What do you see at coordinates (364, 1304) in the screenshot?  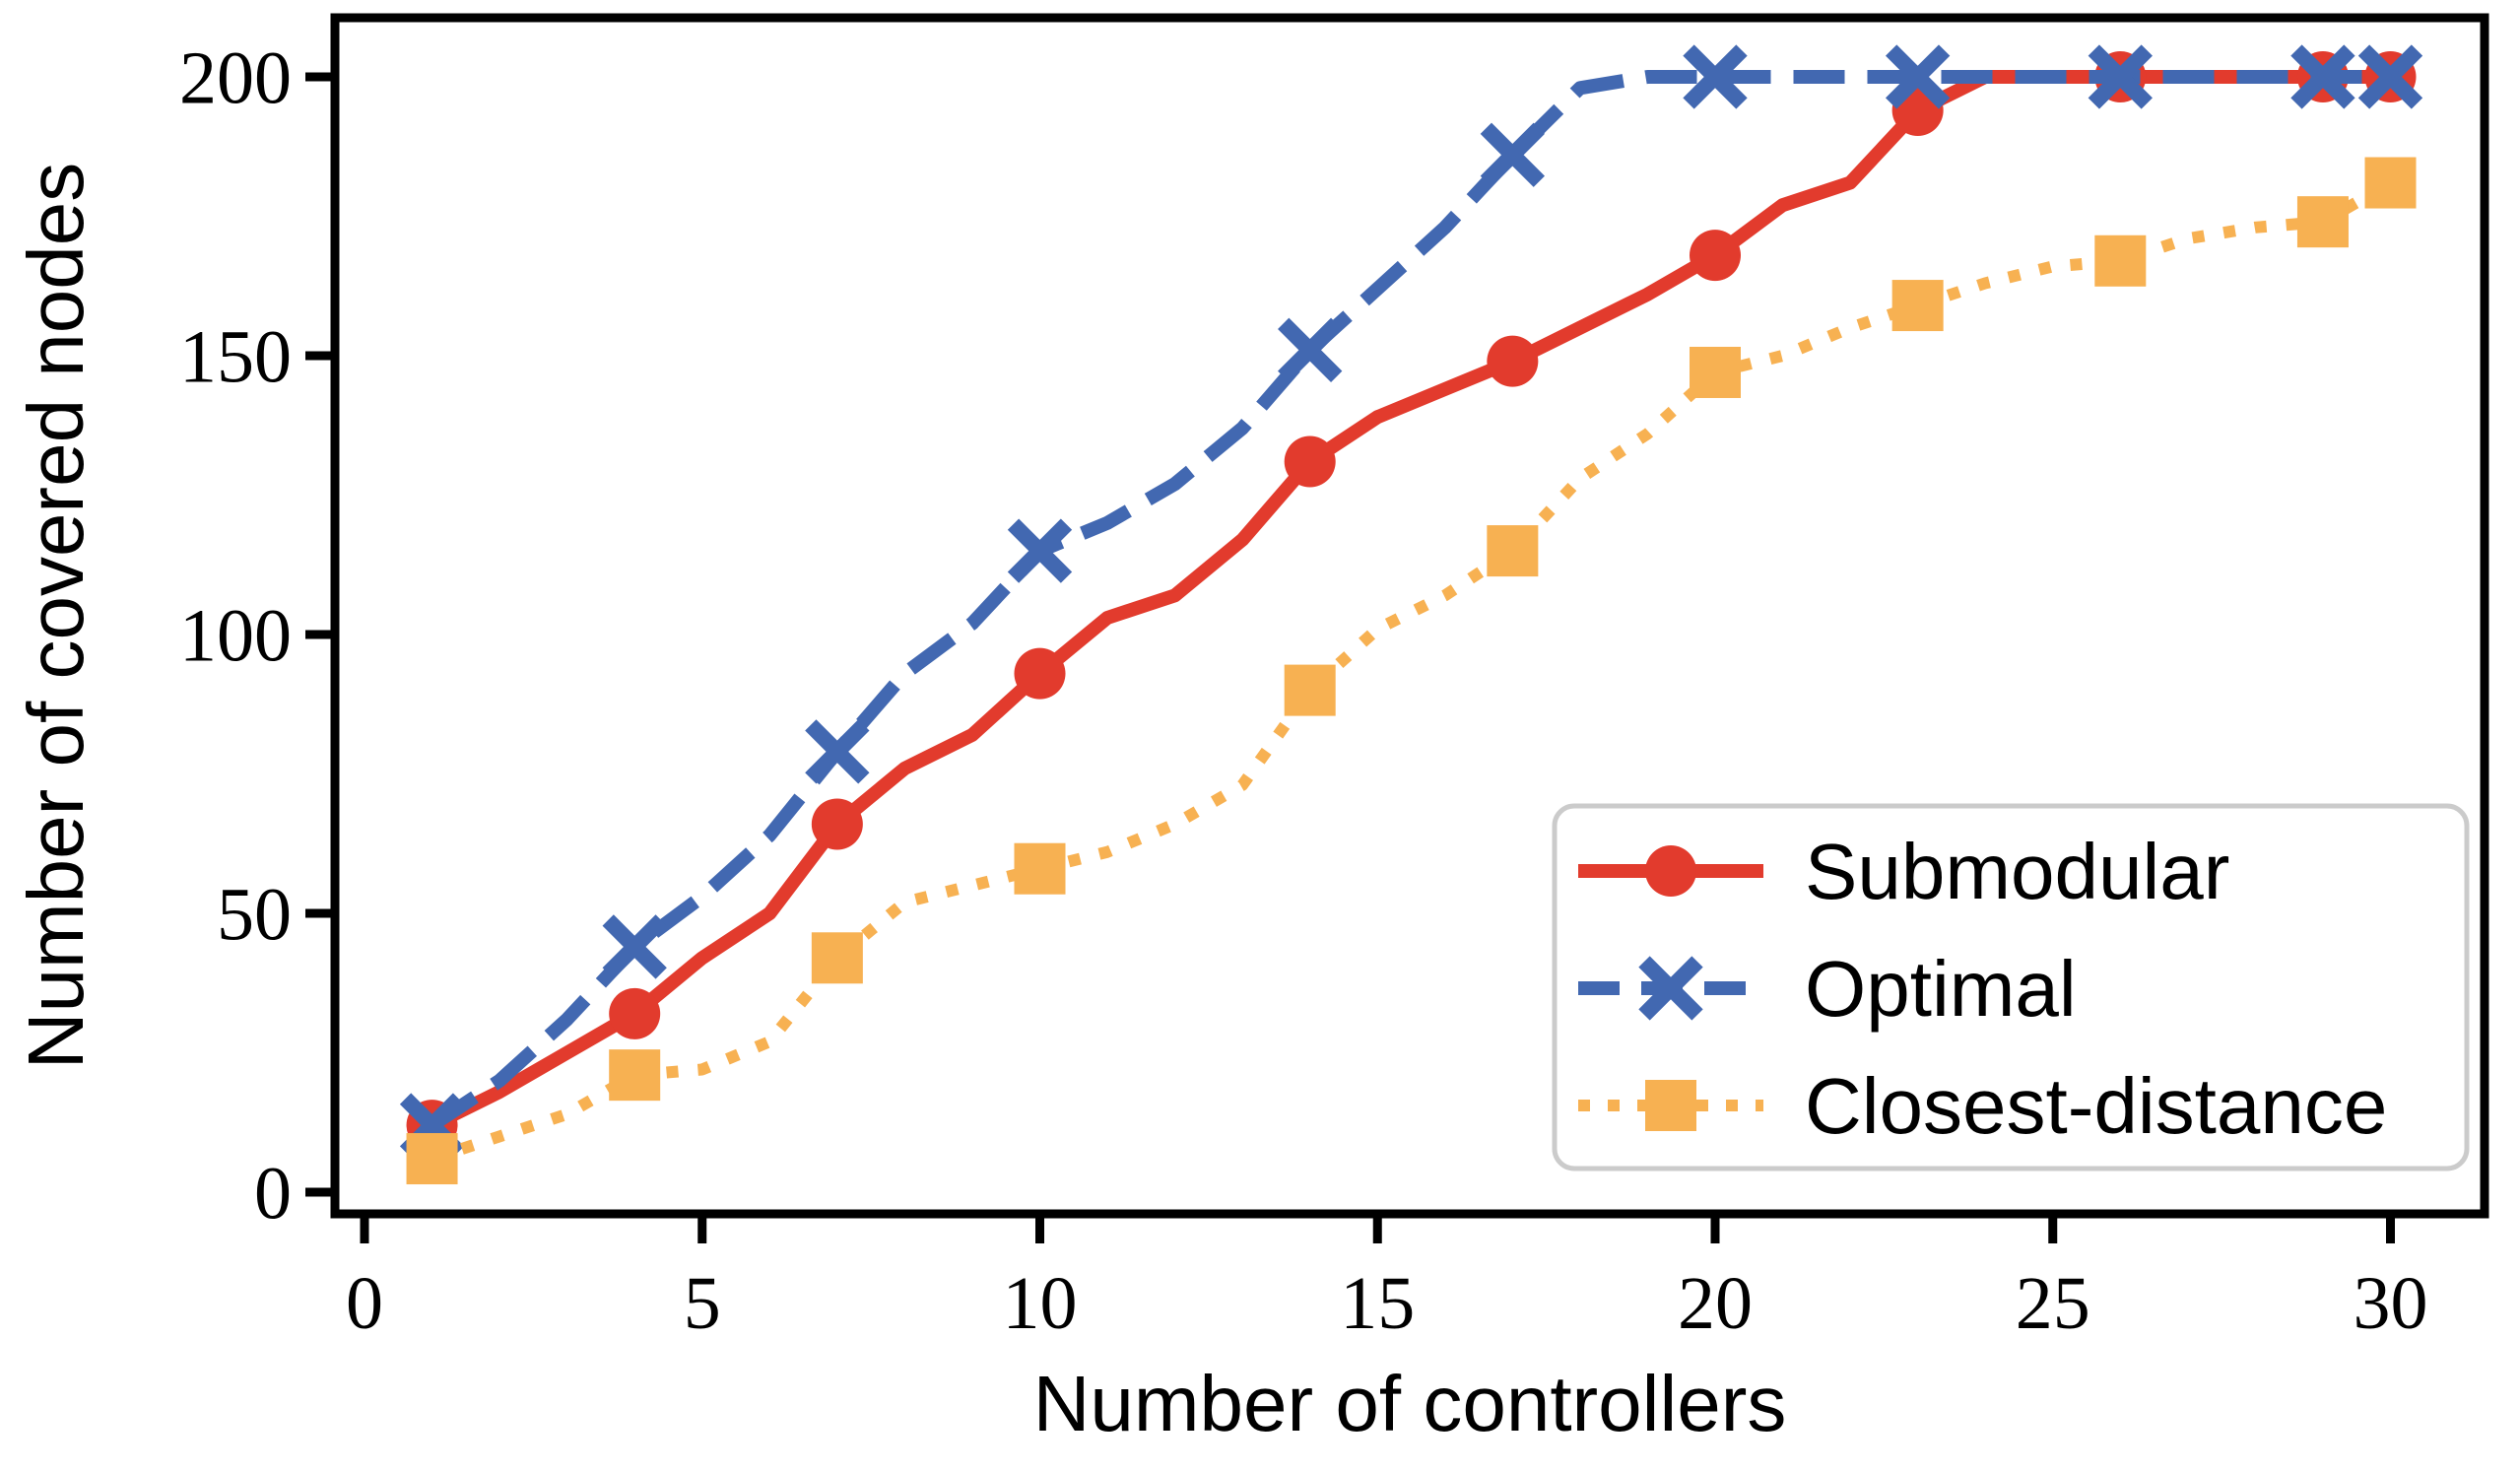 I see `x-tick-label: 0` at bounding box center [364, 1304].